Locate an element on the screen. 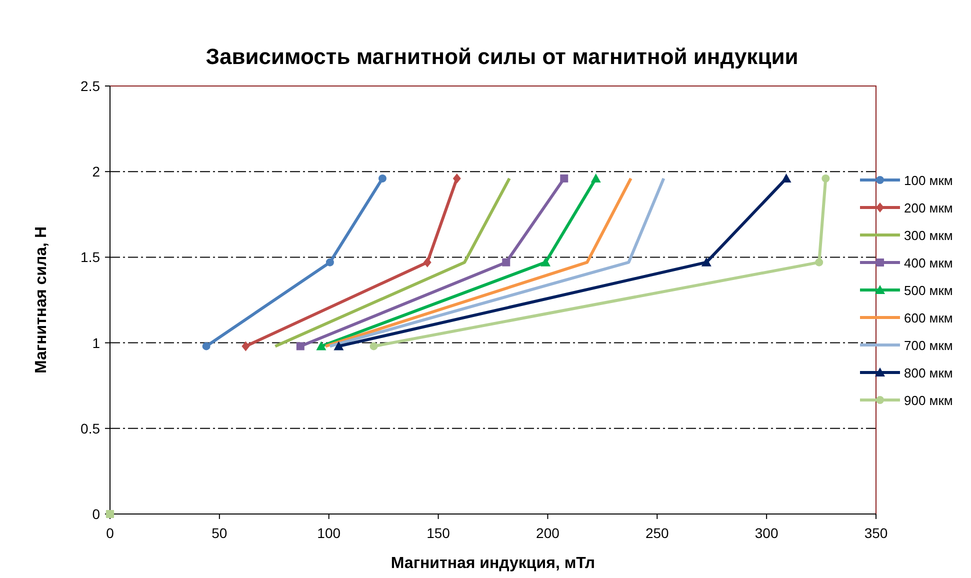 The height and width of the screenshot is (578, 971). x-tick-label: 350 is located at coordinates (876, 533).